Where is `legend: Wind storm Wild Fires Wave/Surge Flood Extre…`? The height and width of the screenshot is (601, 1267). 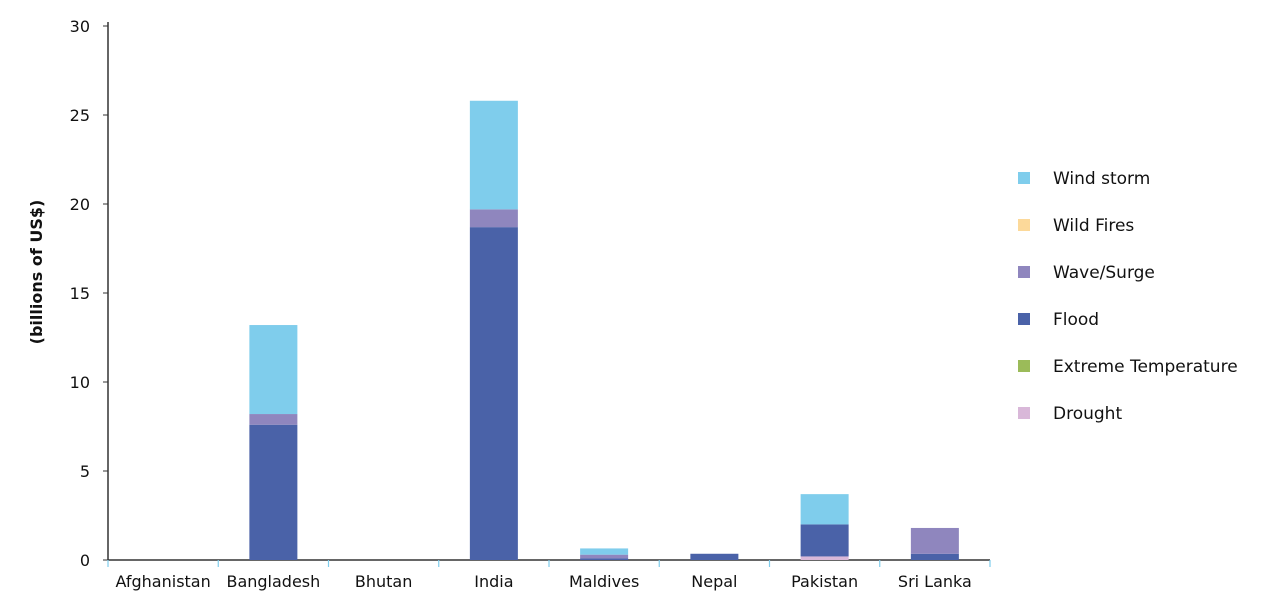 legend: Wind storm Wild Fires Wave/Surge Flood Extre… is located at coordinates (1128, 296).